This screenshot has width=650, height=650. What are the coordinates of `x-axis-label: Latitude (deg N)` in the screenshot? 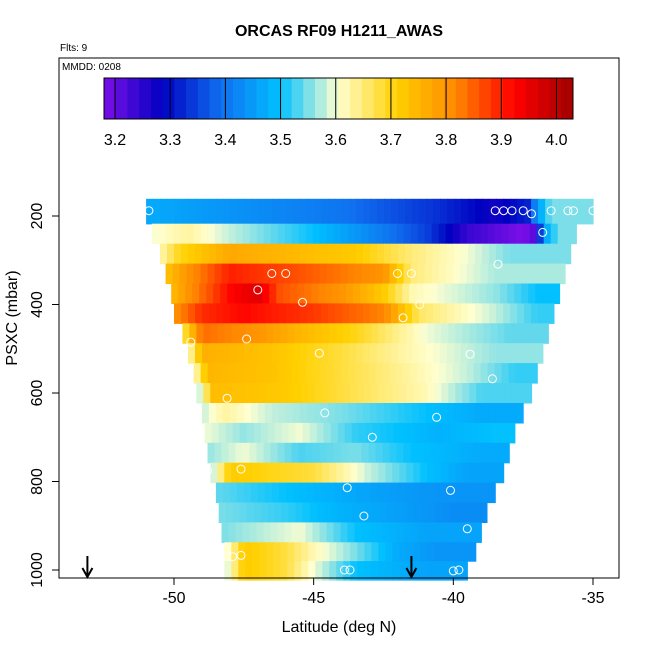 It's located at (339, 627).